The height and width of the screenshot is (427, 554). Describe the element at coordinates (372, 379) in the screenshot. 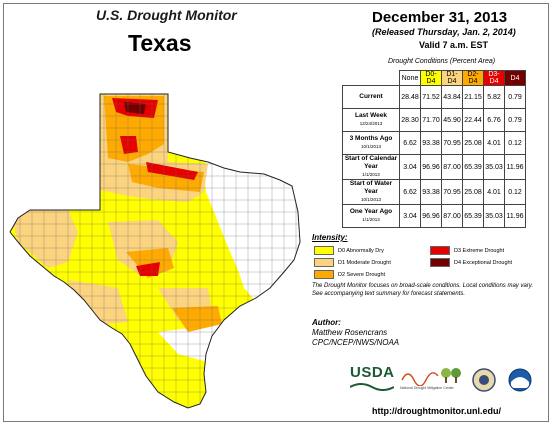

I see `usda-logo: USDA` at that location.